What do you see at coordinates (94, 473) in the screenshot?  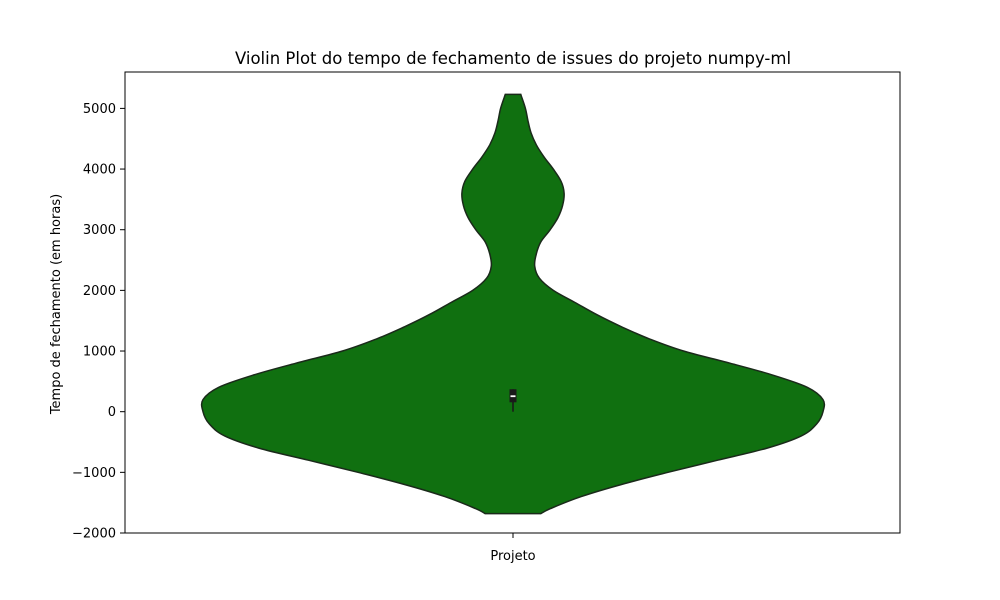 I see `y-tick-label: −1000` at bounding box center [94, 473].